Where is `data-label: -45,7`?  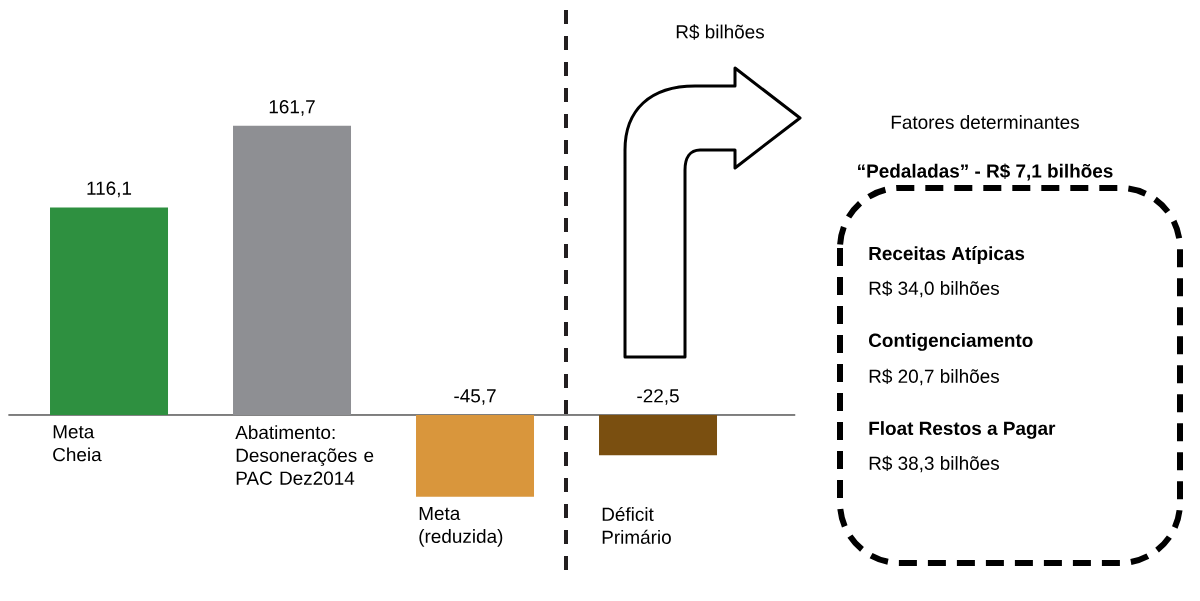
data-label: -45,7 is located at coordinates (475, 397).